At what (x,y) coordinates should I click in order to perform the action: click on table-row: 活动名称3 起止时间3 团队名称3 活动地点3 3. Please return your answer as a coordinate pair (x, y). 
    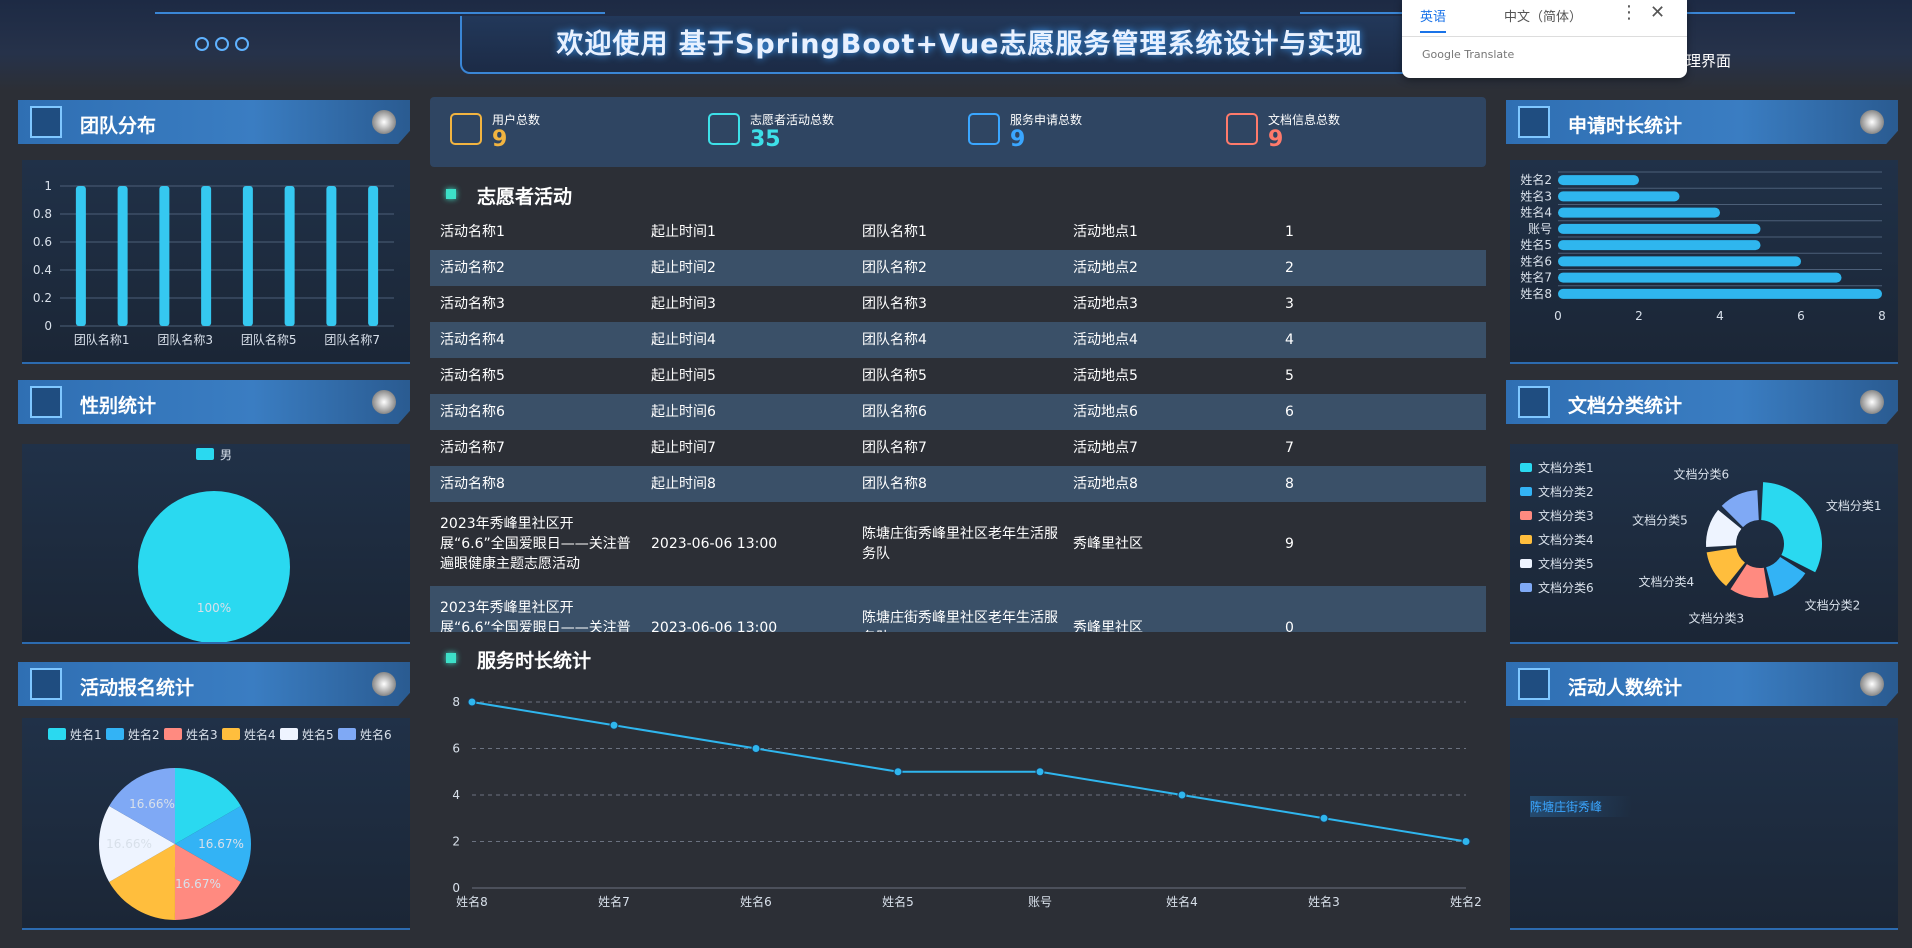
    Looking at the image, I should click on (958, 304).